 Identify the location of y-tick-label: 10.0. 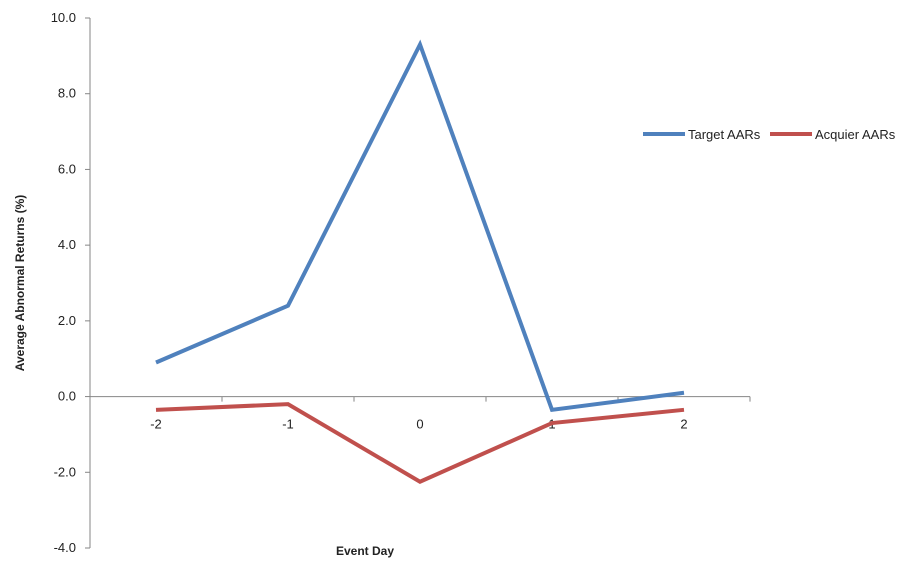
(63, 17).